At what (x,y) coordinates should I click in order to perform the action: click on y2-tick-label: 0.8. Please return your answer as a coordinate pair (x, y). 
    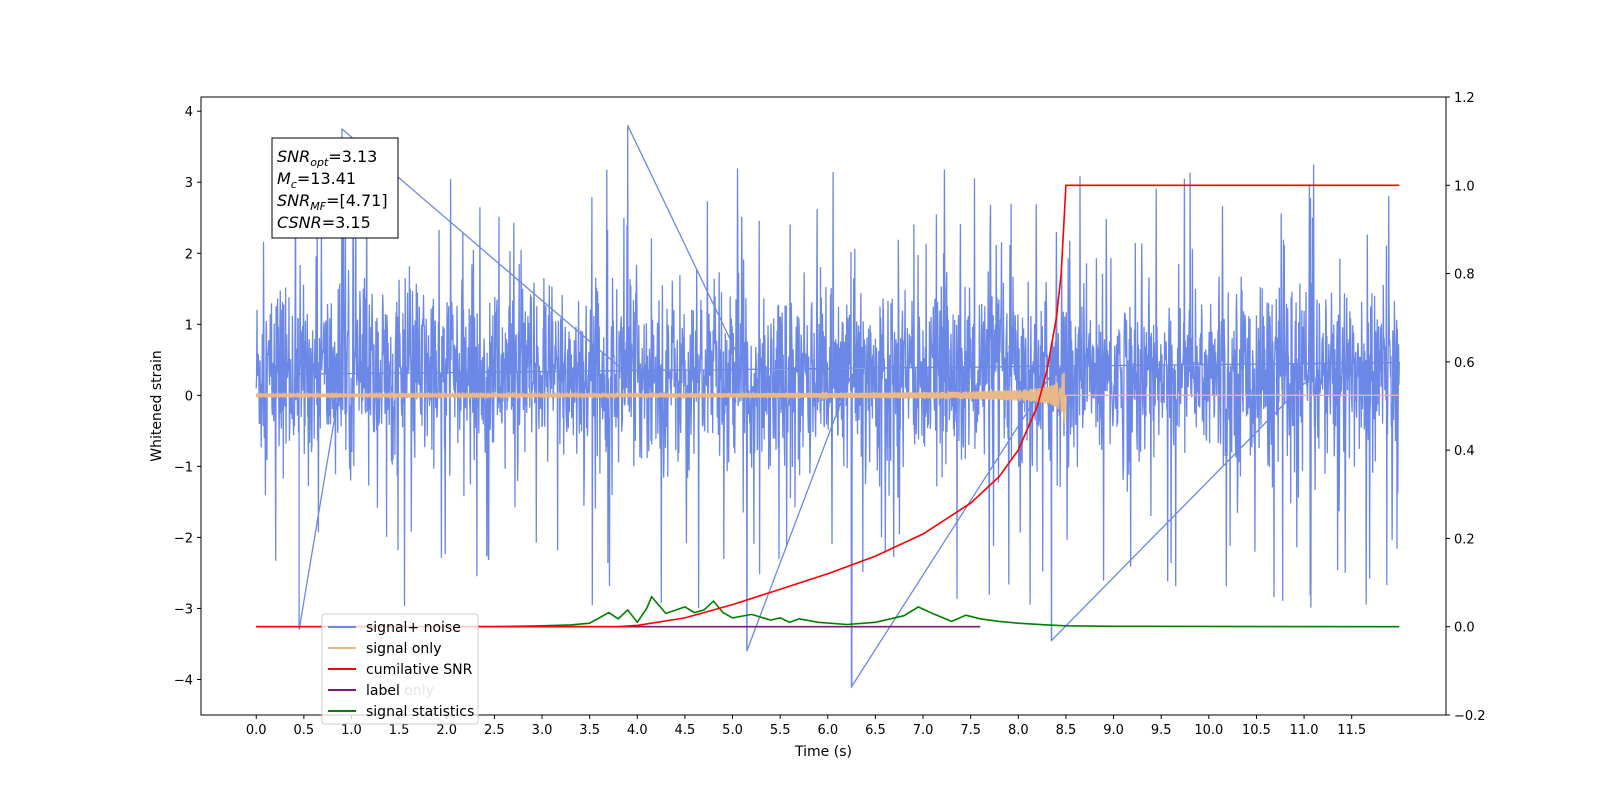
    Looking at the image, I should click on (1464, 275).